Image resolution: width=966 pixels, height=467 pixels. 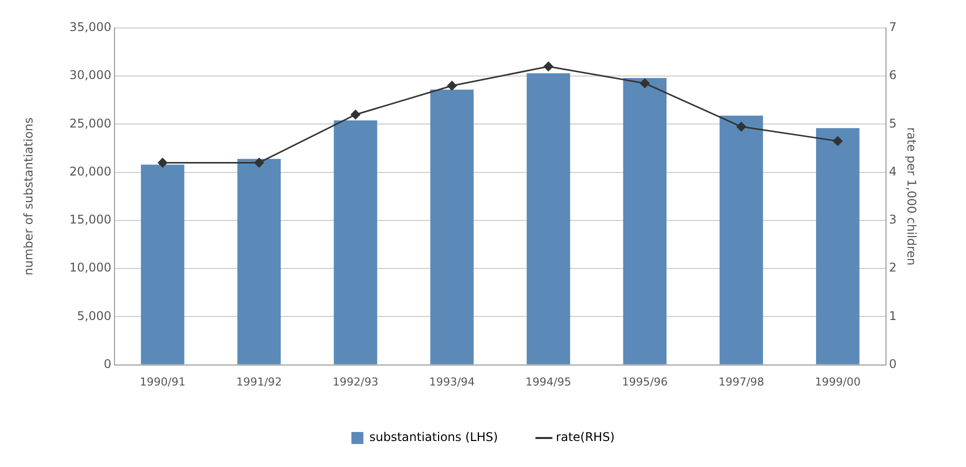 I want to click on x-tick-label: 1997/98, so click(x=741, y=381).